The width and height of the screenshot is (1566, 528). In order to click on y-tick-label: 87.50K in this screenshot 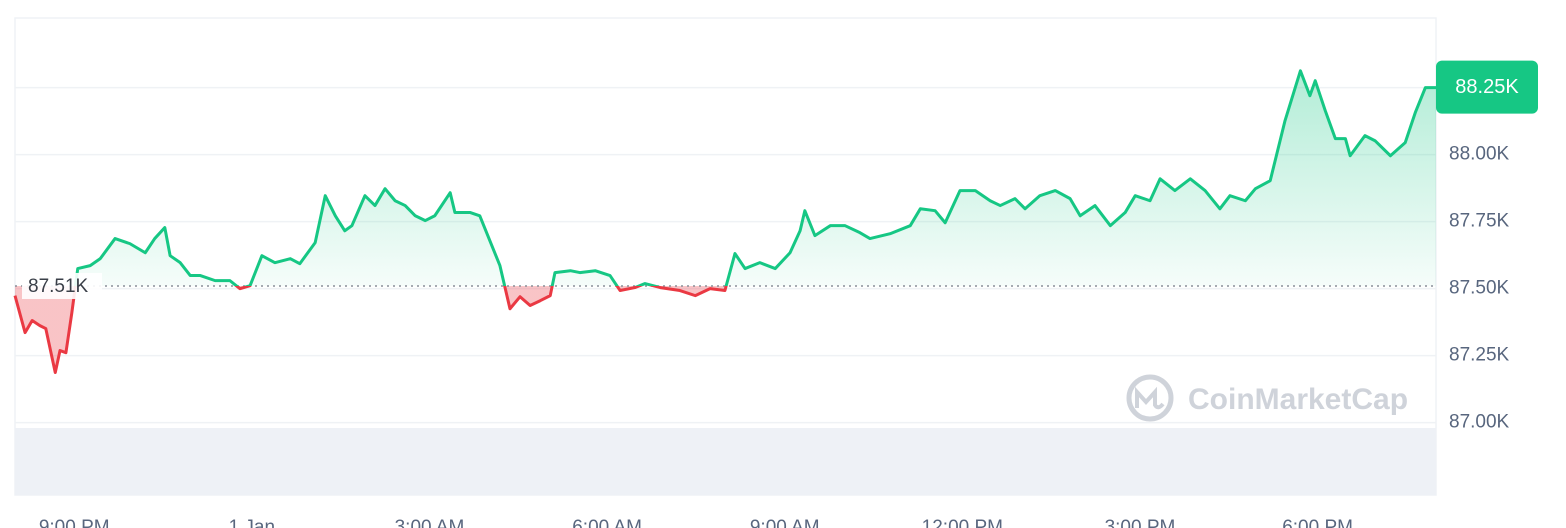, I will do `click(1479, 288)`.